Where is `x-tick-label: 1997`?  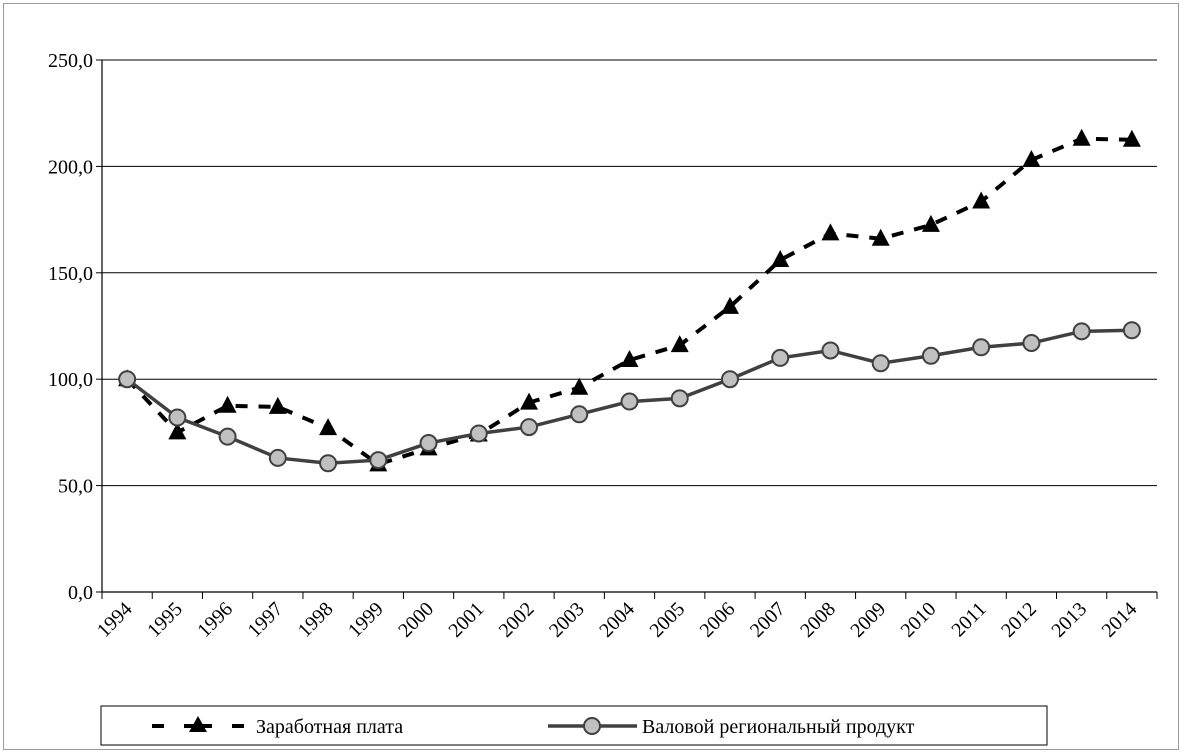 x-tick-label: 1997 is located at coordinates (266, 620).